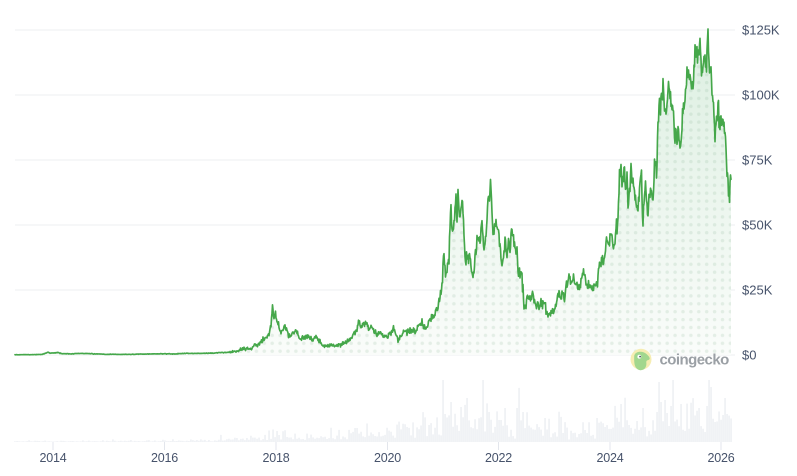  Describe the element at coordinates (164, 458) in the screenshot. I see `svg-text: 2016` at that location.